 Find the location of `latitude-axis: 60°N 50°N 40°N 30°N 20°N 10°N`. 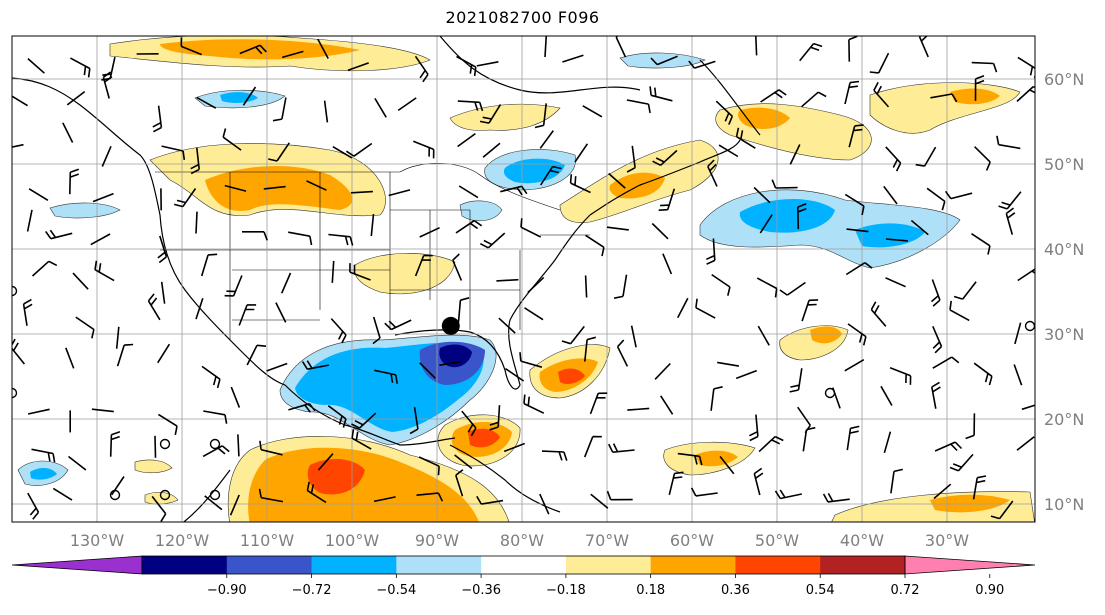

latitude-axis: 60°N 50°N 40°N 30°N 20°N 10°N is located at coordinates (1064, 292).